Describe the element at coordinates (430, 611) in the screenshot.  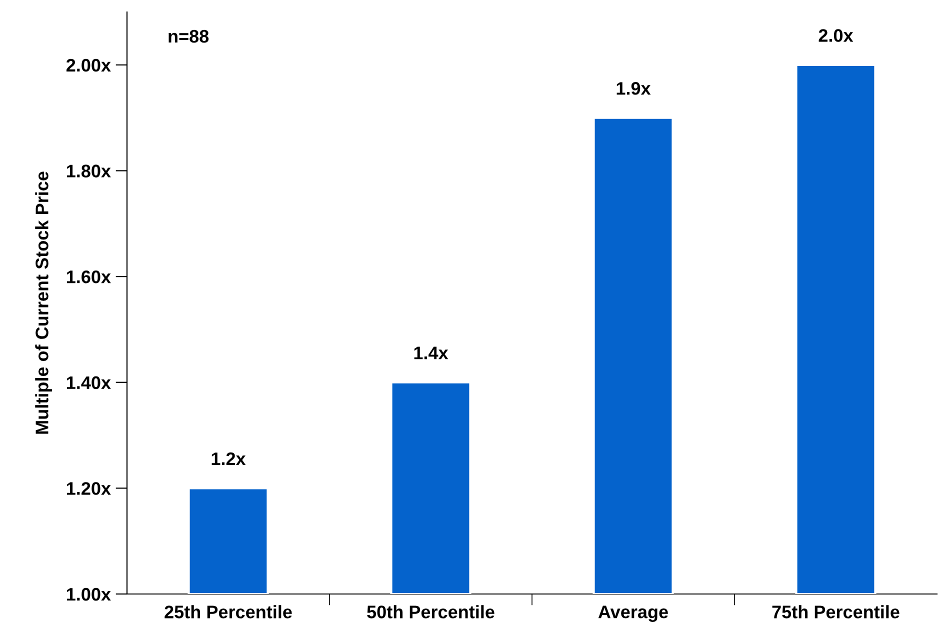
I see `x-tick-label: 50th Percentile` at that location.